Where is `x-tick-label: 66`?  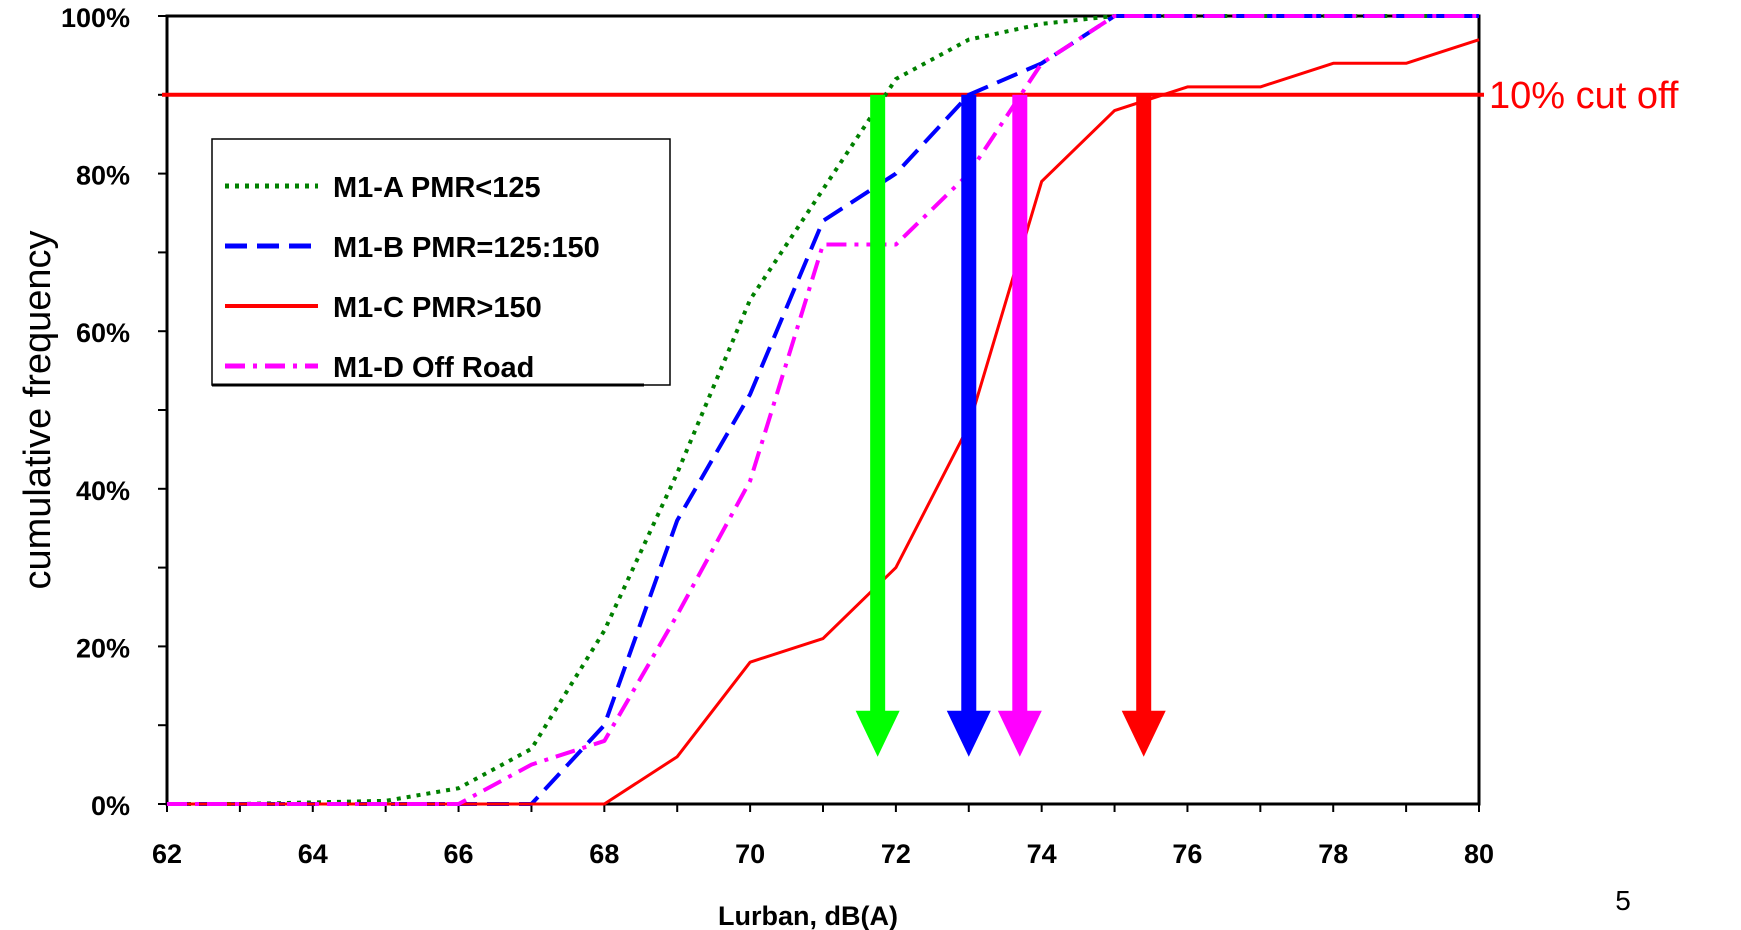 x-tick-label: 66 is located at coordinates (459, 854).